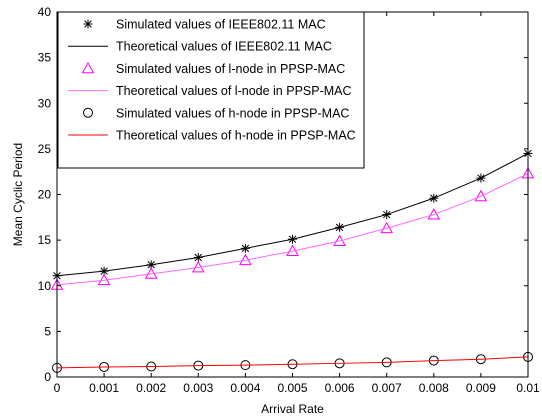  Describe the element at coordinates (45, 12) in the screenshot. I see `y-tick-label: 40` at that location.